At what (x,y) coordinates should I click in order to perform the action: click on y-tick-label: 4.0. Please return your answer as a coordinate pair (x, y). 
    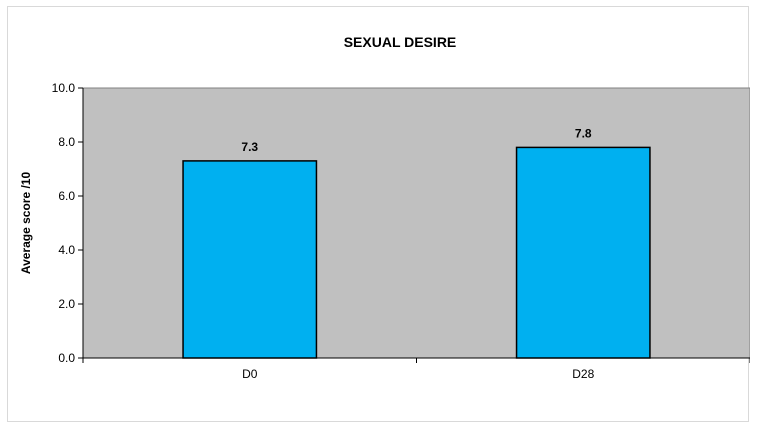
    Looking at the image, I should click on (66, 250).